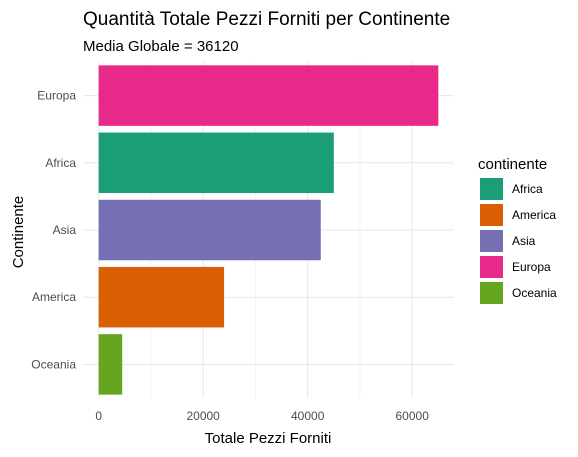 The height and width of the screenshot is (457, 578). I want to click on y-tick-label: Oceania, so click(53, 364).